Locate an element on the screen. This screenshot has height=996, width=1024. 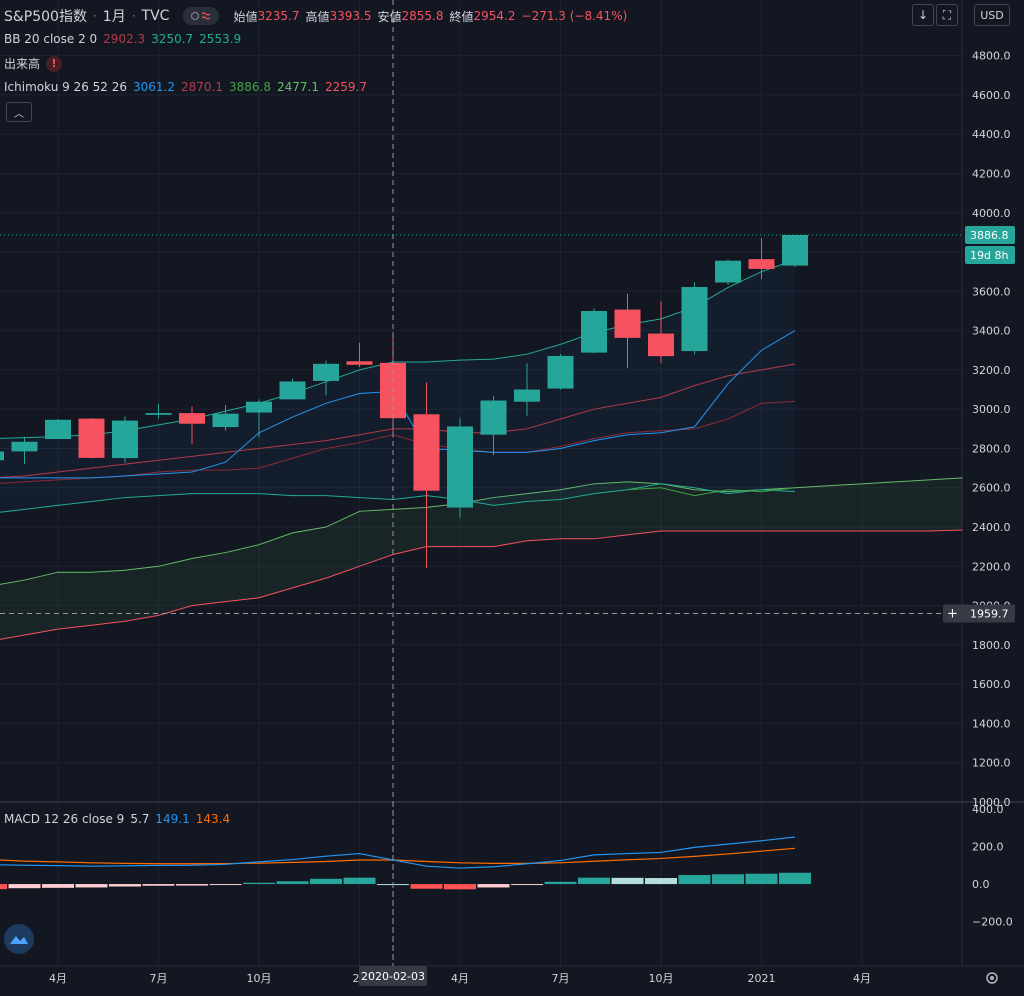
ichimoku-tenkan-value: 3061.2 is located at coordinates (154, 87).